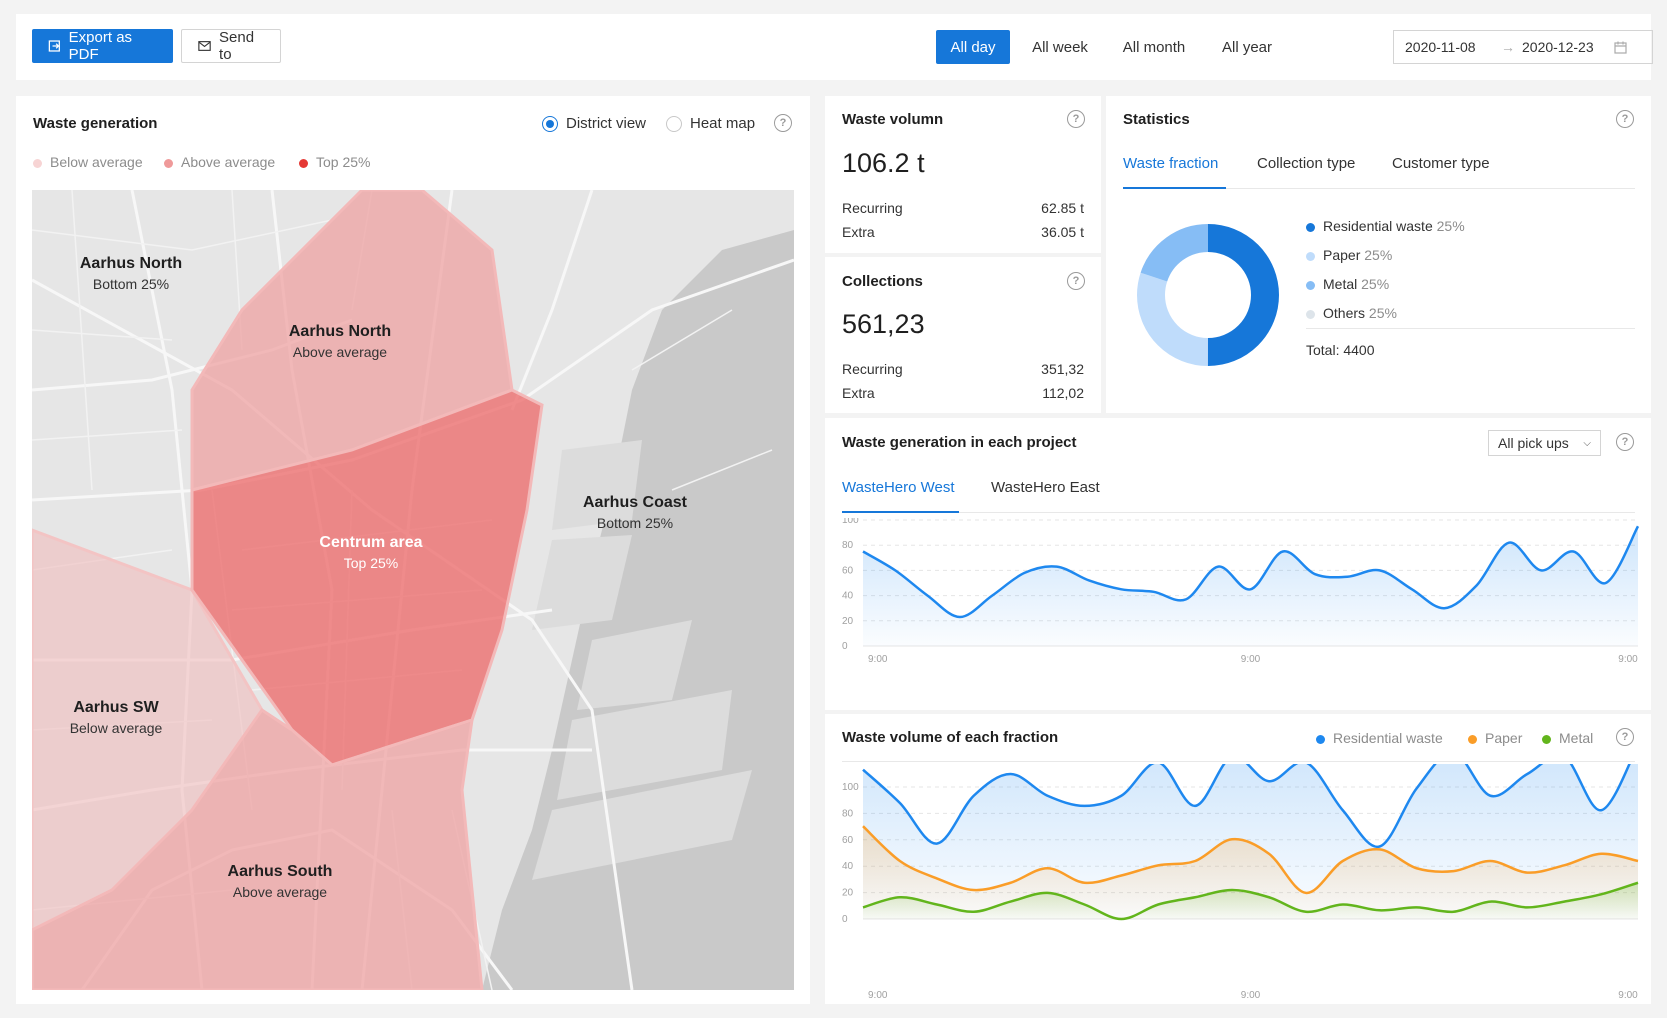 This screenshot has height=1018, width=1667. What do you see at coordinates (550, 123) in the screenshot?
I see `radio-checked-icon` at bounding box center [550, 123].